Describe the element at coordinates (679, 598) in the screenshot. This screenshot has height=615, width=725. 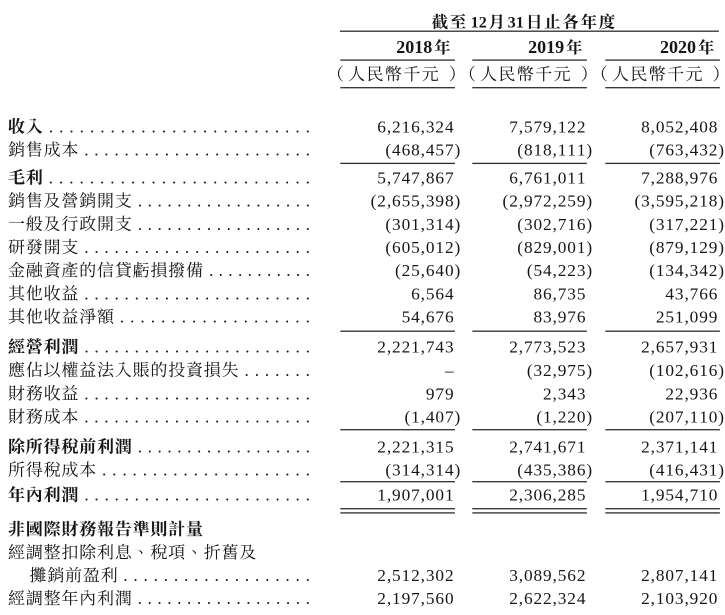
I see `svg-text: 2,103,920` at that location.